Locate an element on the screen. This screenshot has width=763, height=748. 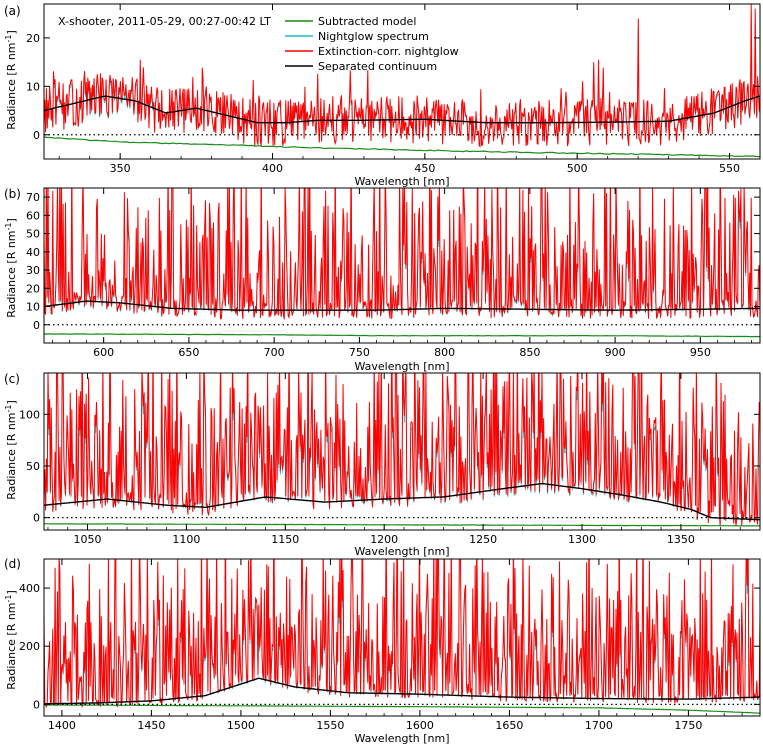
panel-b-ytick-label: 0 is located at coordinates (36, 325).